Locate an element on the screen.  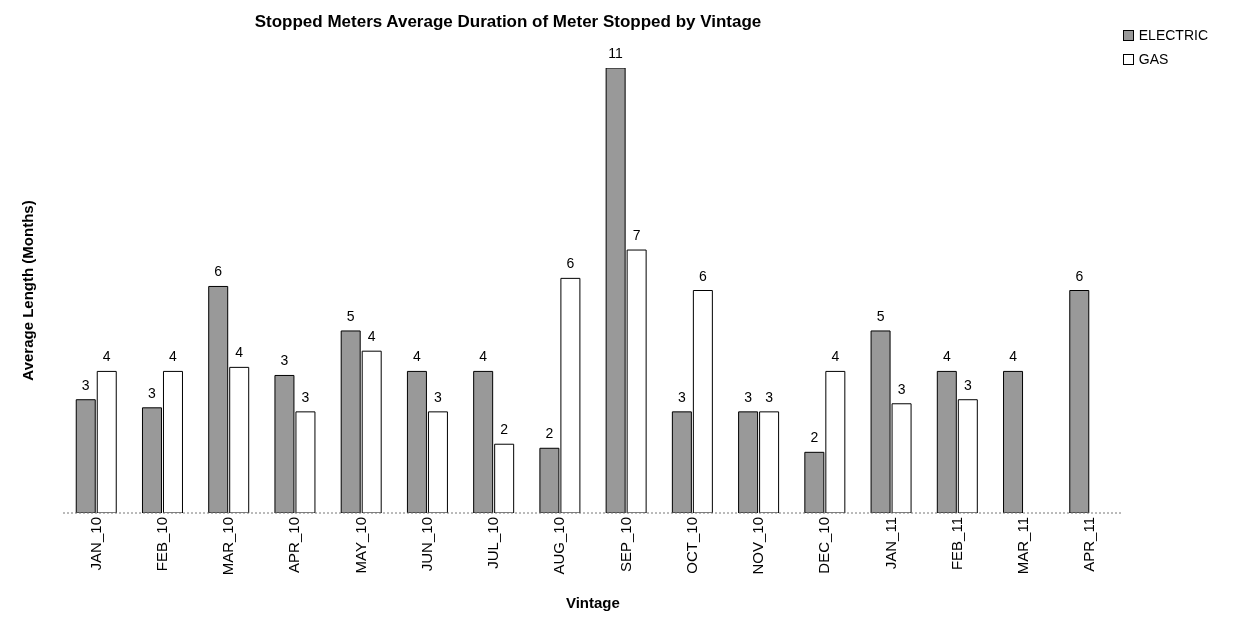
x-tick-label: NOV_10 is located at coordinates (758, 546).